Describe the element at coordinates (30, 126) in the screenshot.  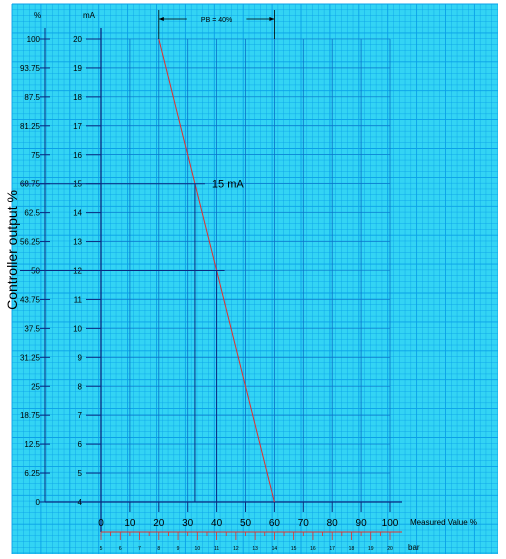
I see `percent-tick-label: 81.25` at that location.